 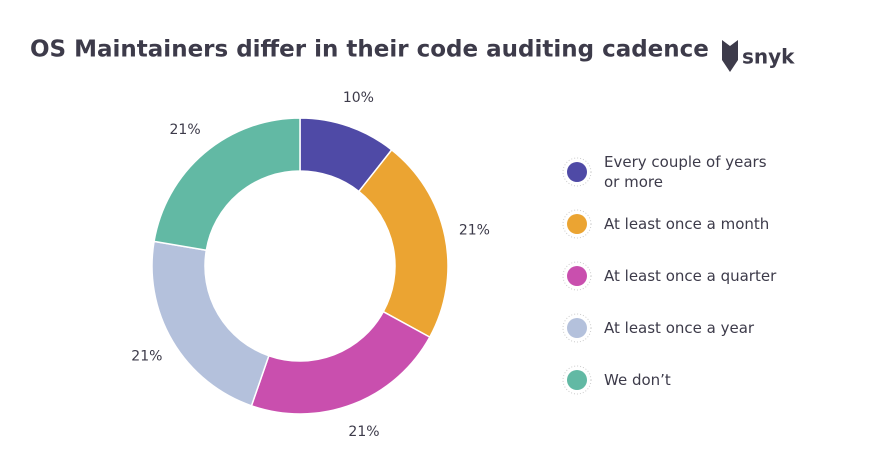 What do you see at coordinates (358, 98) in the screenshot?
I see `value-label: 10%` at bounding box center [358, 98].